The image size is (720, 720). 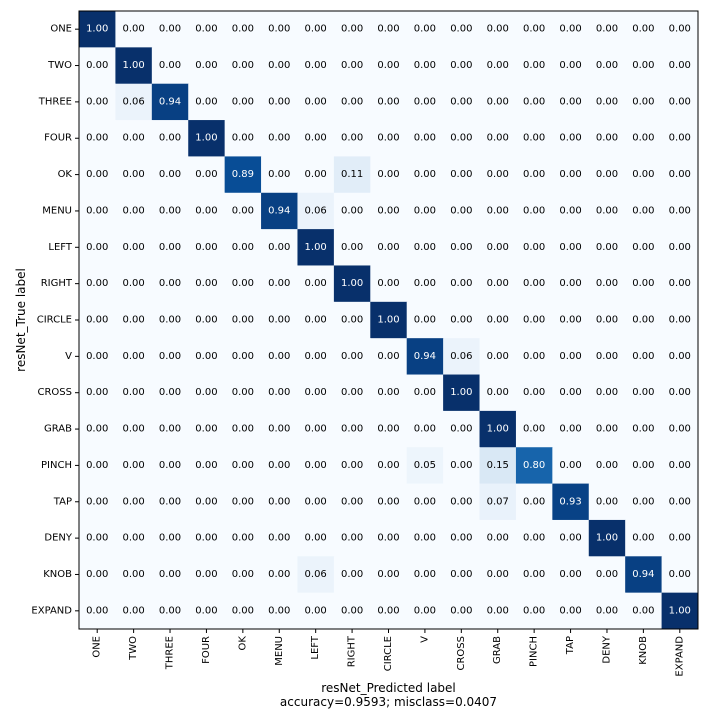 I want to click on y-tick-label: MENU, so click(x=57, y=210).